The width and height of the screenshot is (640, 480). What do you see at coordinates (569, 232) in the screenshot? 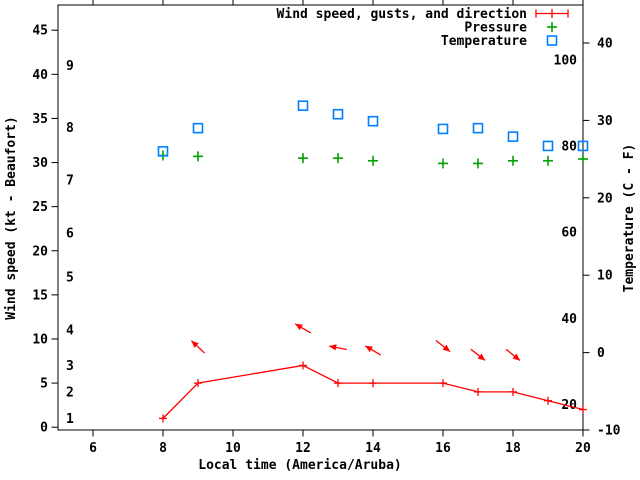
I see `tick-label: 60` at bounding box center [569, 232].